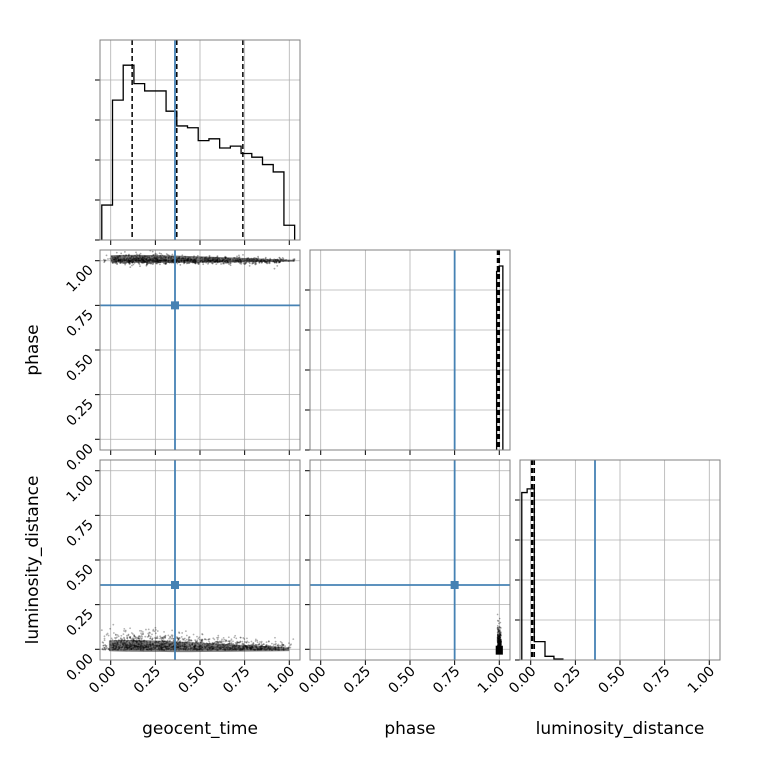 The image size is (760, 760). What do you see at coordinates (656, 680) in the screenshot?
I see `x-tick-label: 0.75` at bounding box center [656, 680].